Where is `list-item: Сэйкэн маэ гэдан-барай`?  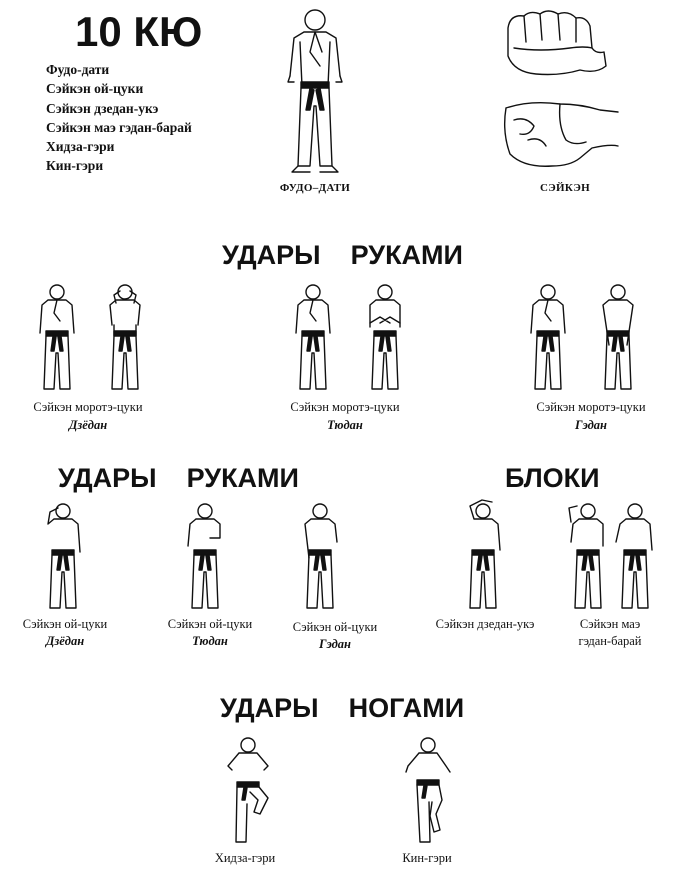 list-item: Сэйкэн маэ гэдан-барай is located at coordinates (119, 127).